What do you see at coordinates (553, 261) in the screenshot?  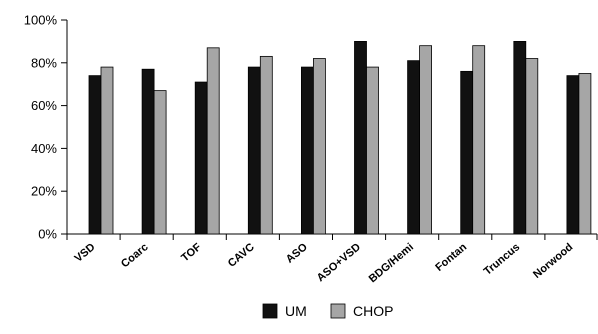 I see `x-tick-label: Norwood` at bounding box center [553, 261].